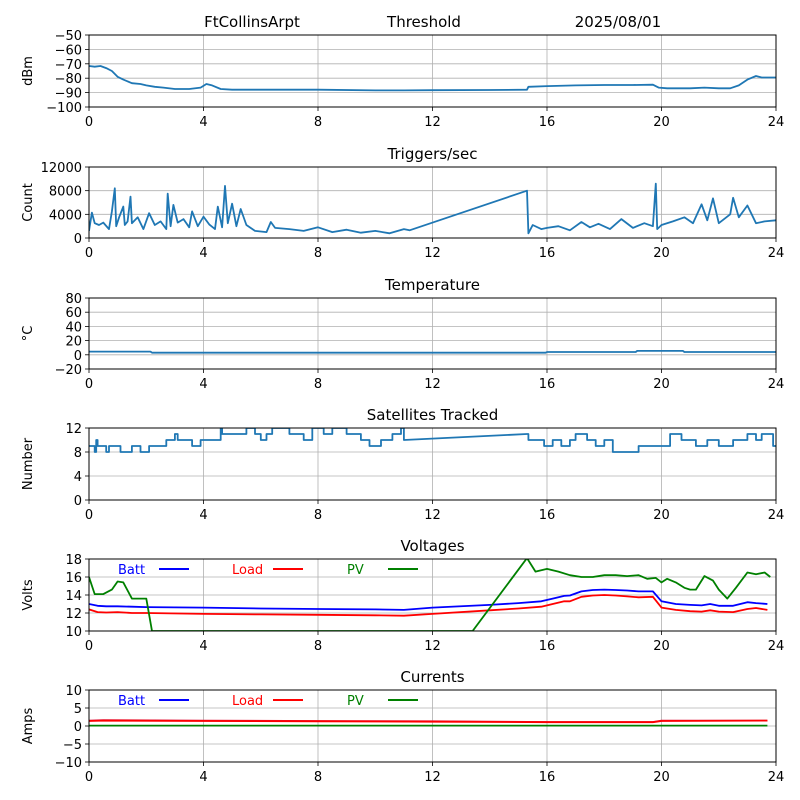 The height and width of the screenshot is (800, 800). What do you see at coordinates (402, 464) in the screenshot?
I see `panel-satellites: Satellites Tracked Number 0 4 8 12 16 20 24 0 4 8 12` at bounding box center [402, 464].